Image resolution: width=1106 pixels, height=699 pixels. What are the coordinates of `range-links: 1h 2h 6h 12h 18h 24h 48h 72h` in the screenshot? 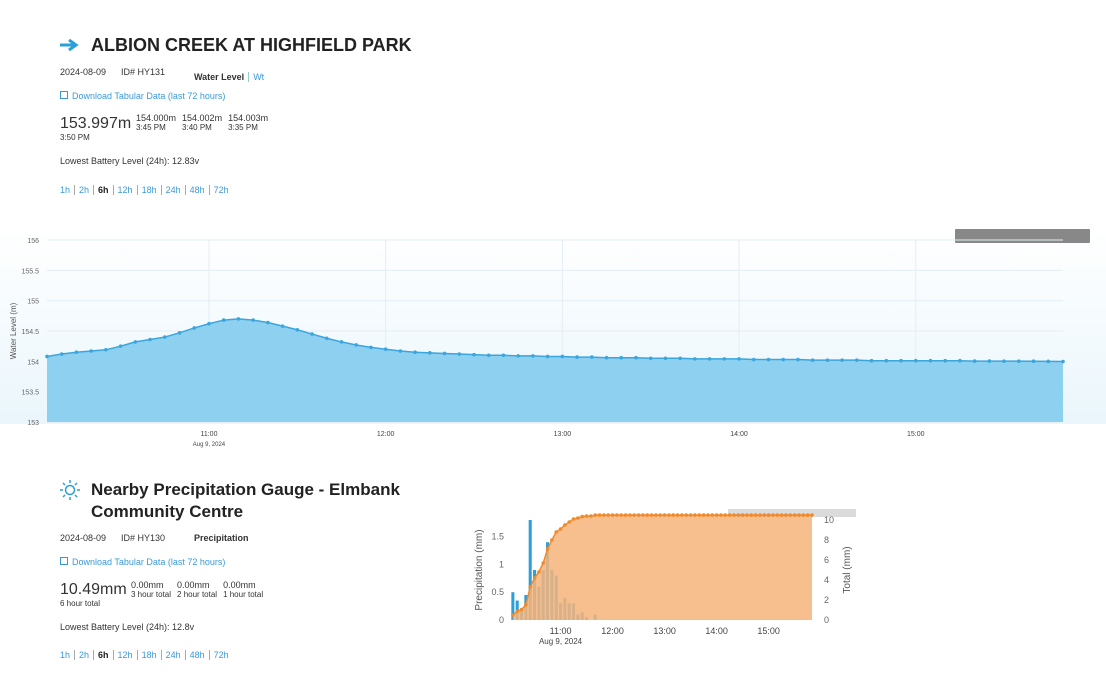 It's located at (144, 189).